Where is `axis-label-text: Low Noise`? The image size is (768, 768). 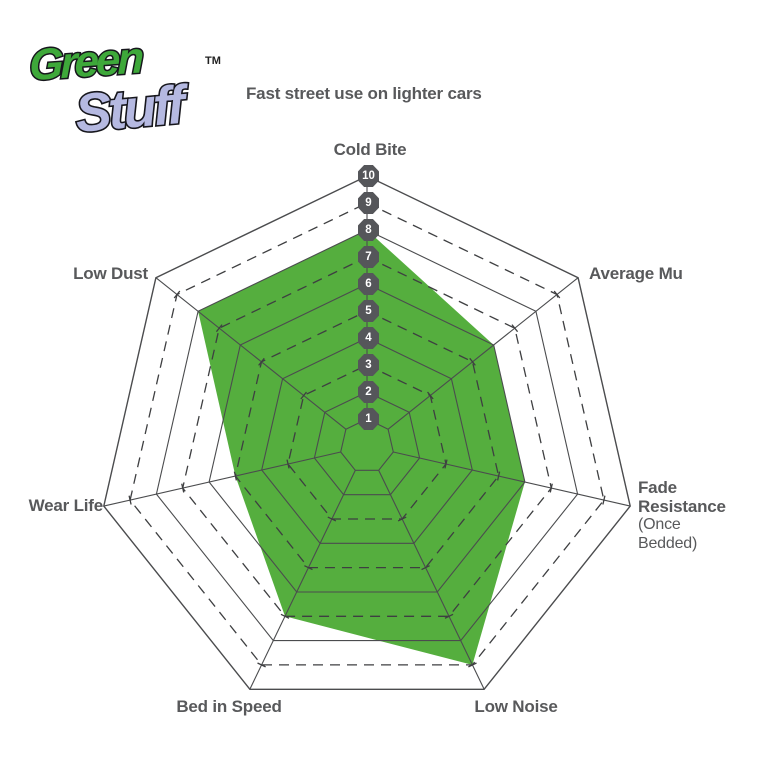 axis-label-text: Low Noise is located at coordinates (516, 706).